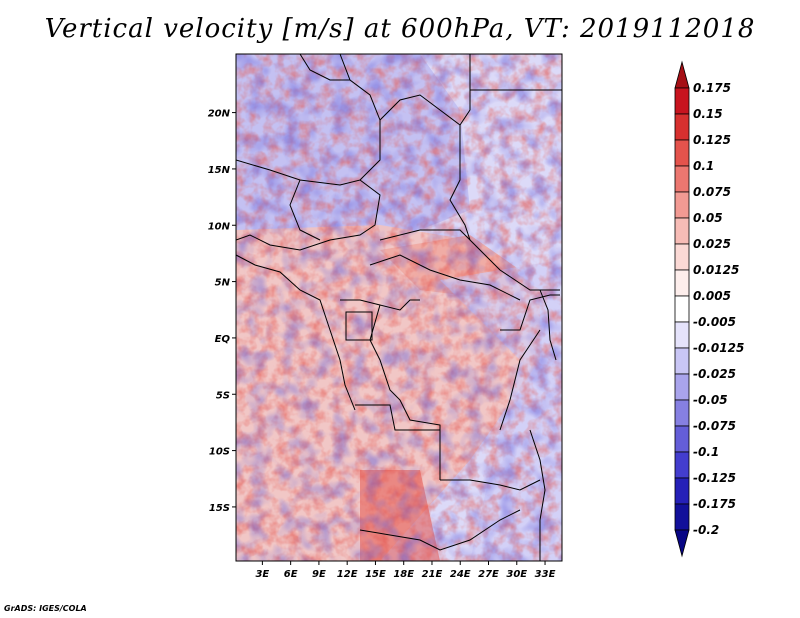  I want to click on x-tick-label: 27E, so click(488, 574).